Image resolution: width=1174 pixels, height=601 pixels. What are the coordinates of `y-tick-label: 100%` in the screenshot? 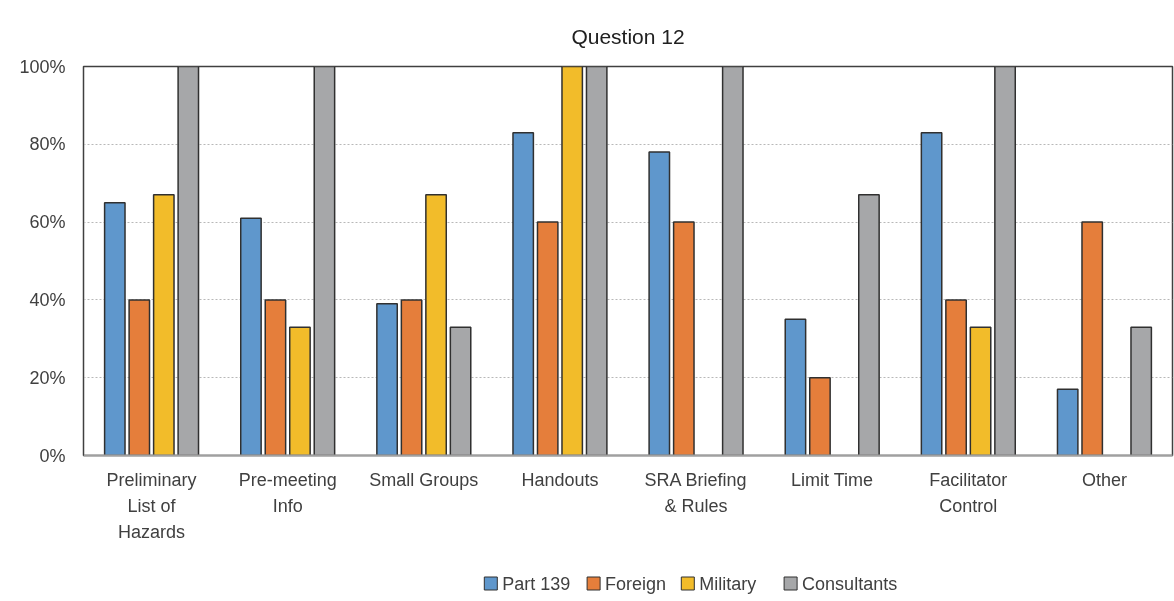 It's located at (42, 66).